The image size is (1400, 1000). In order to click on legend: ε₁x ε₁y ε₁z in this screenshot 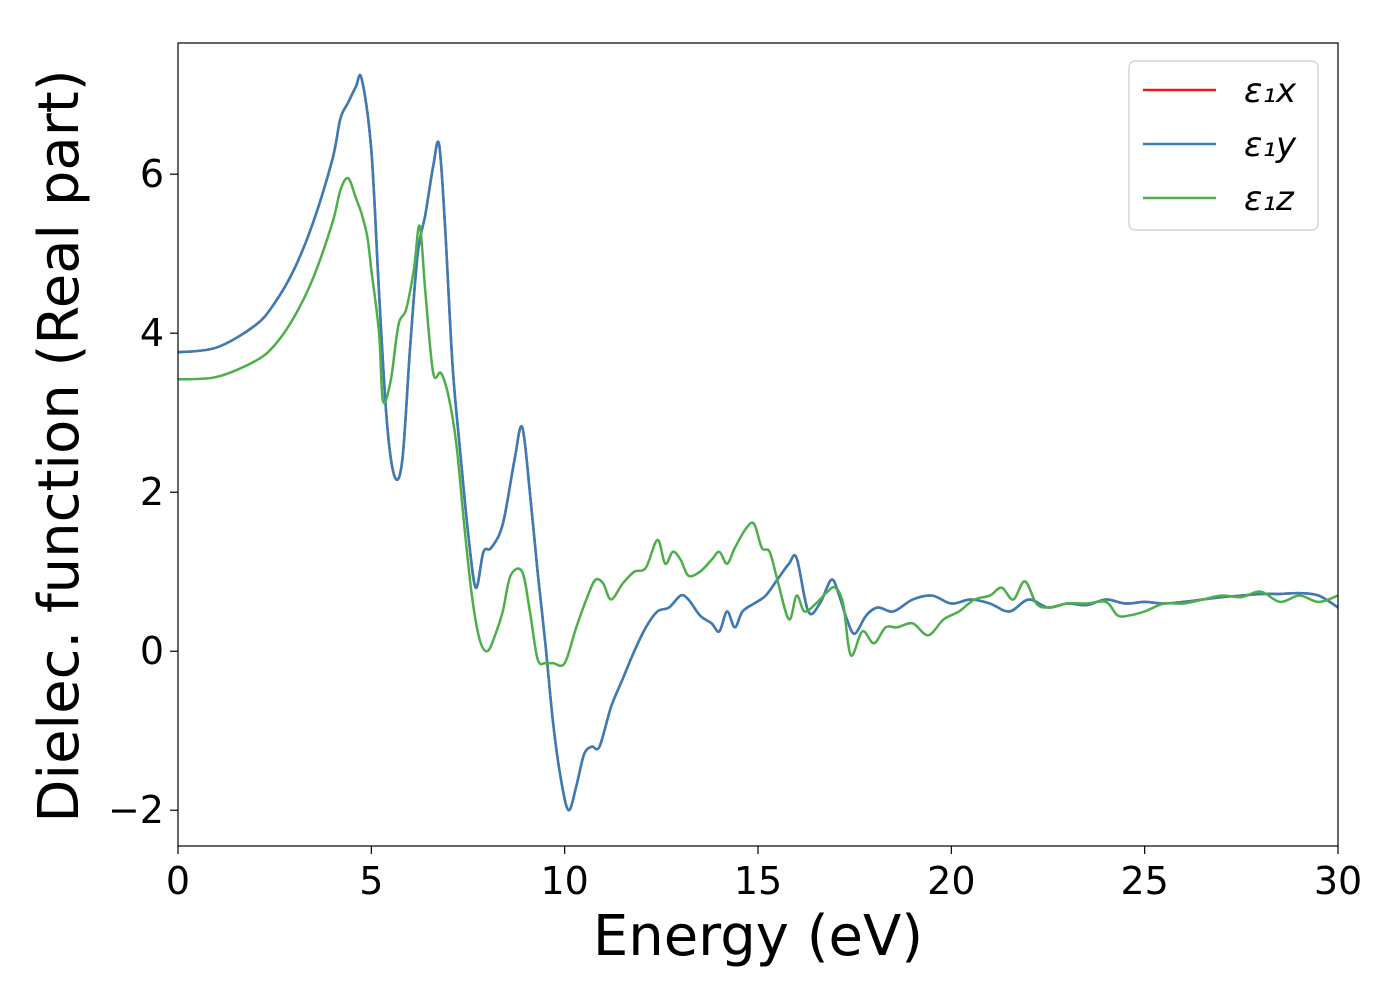, I will do `click(1223, 145)`.